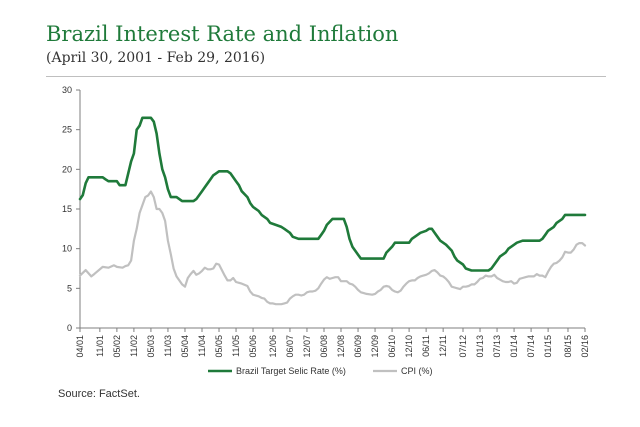 The height and width of the screenshot is (427, 640). I want to click on x-tick-label: 11/01, so click(100, 346).